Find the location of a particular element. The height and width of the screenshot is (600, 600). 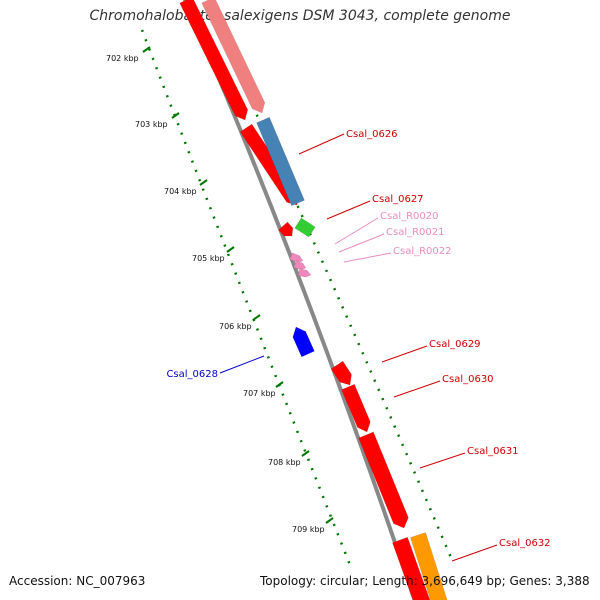

gene-label: Csal_R0020 is located at coordinates (409, 216).